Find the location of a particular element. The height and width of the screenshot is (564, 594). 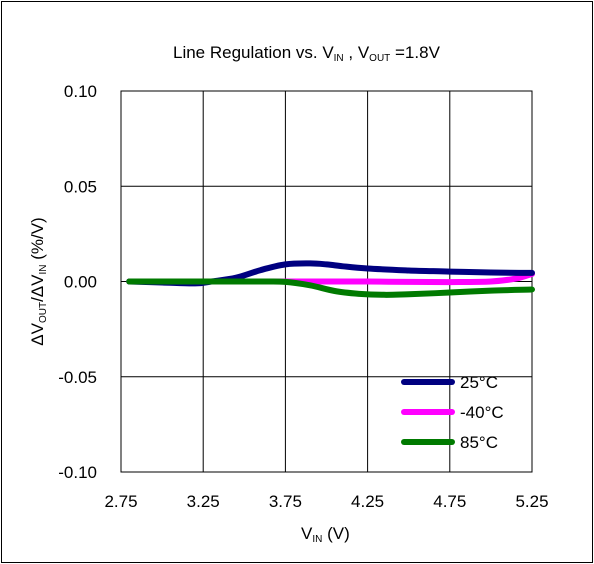

text-part-0: V is located at coordinates (307, 533).